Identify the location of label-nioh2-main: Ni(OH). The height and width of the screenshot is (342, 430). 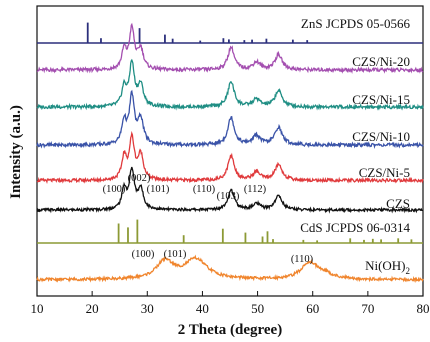
(385, 265).